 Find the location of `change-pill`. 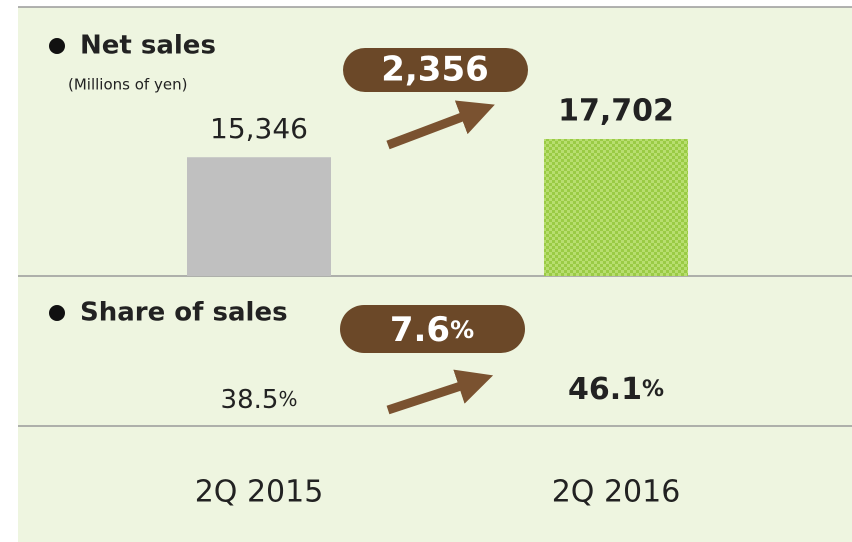

change-pill is located at coordinates (435, 70).